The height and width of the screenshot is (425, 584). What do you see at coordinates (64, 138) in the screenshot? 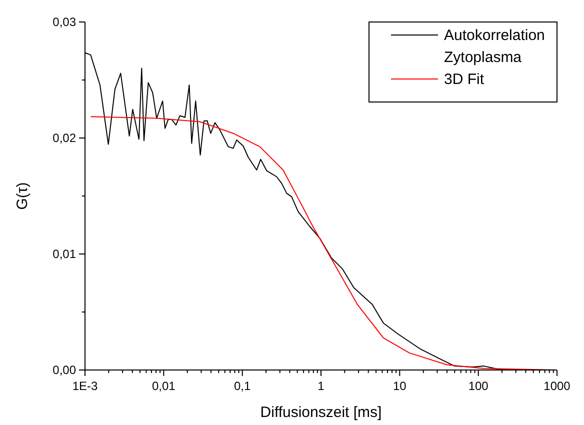
I see `y-tick-label: 0,02` at bounding box center [64, 138].